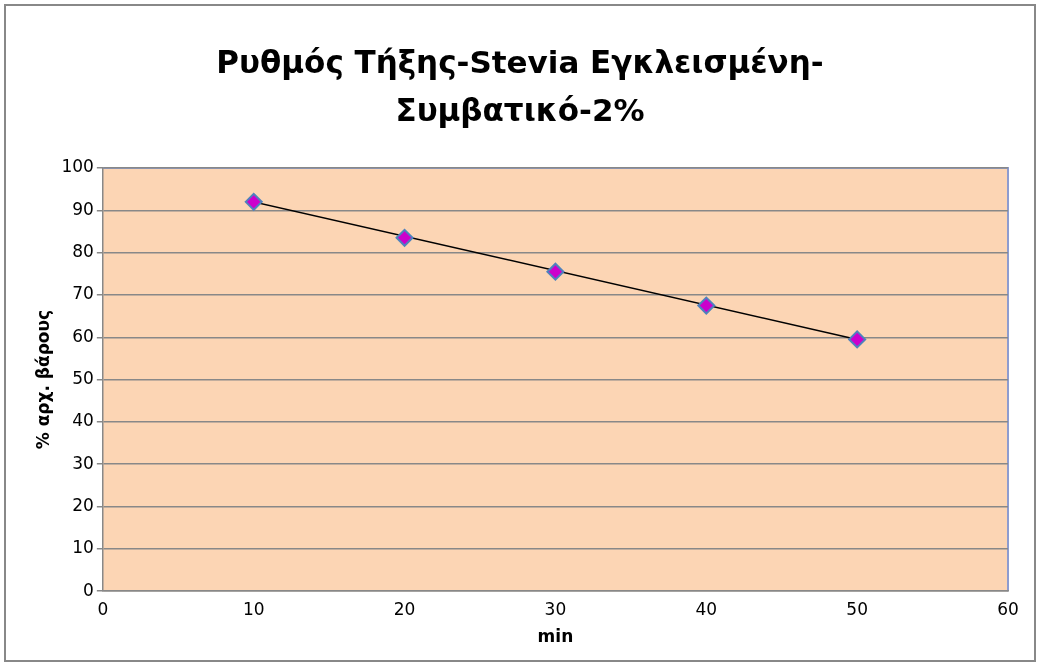  What do you see at coordinates (83, 251) in the screenshot?
I see `y-tick-label: 80` at bounding box center [83, 251].